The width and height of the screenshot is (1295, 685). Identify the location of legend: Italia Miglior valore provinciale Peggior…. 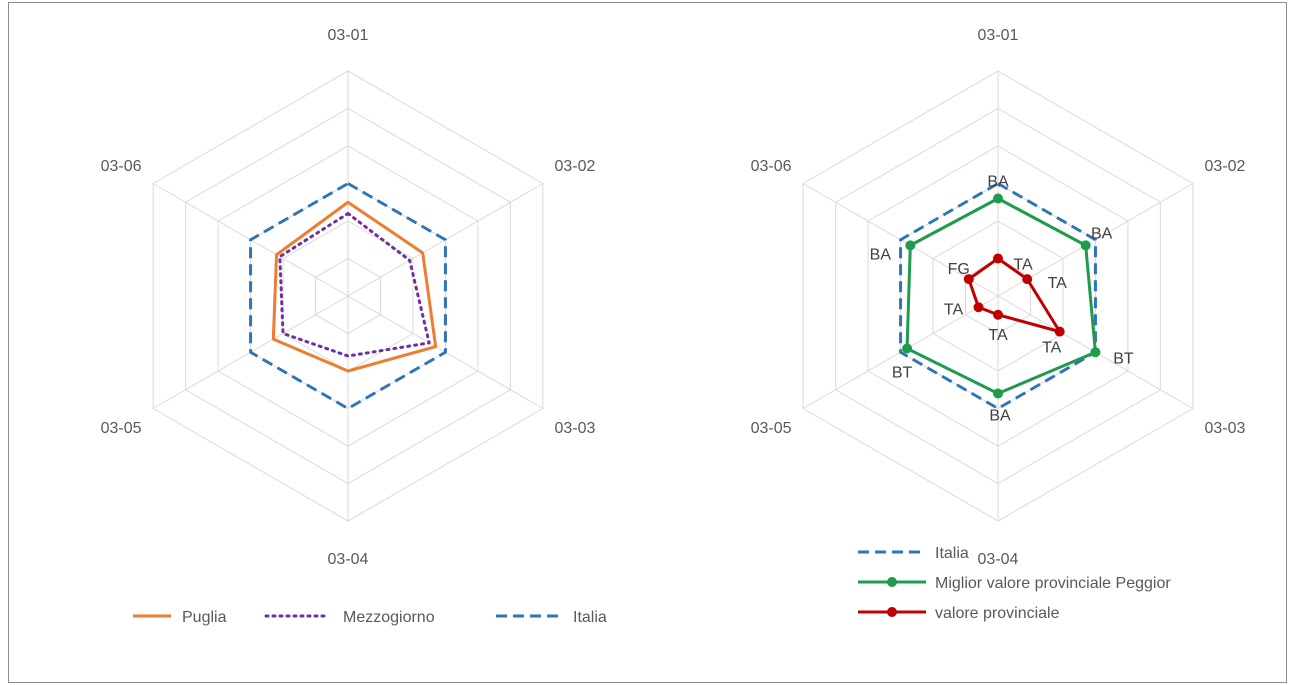
(1014, 583).